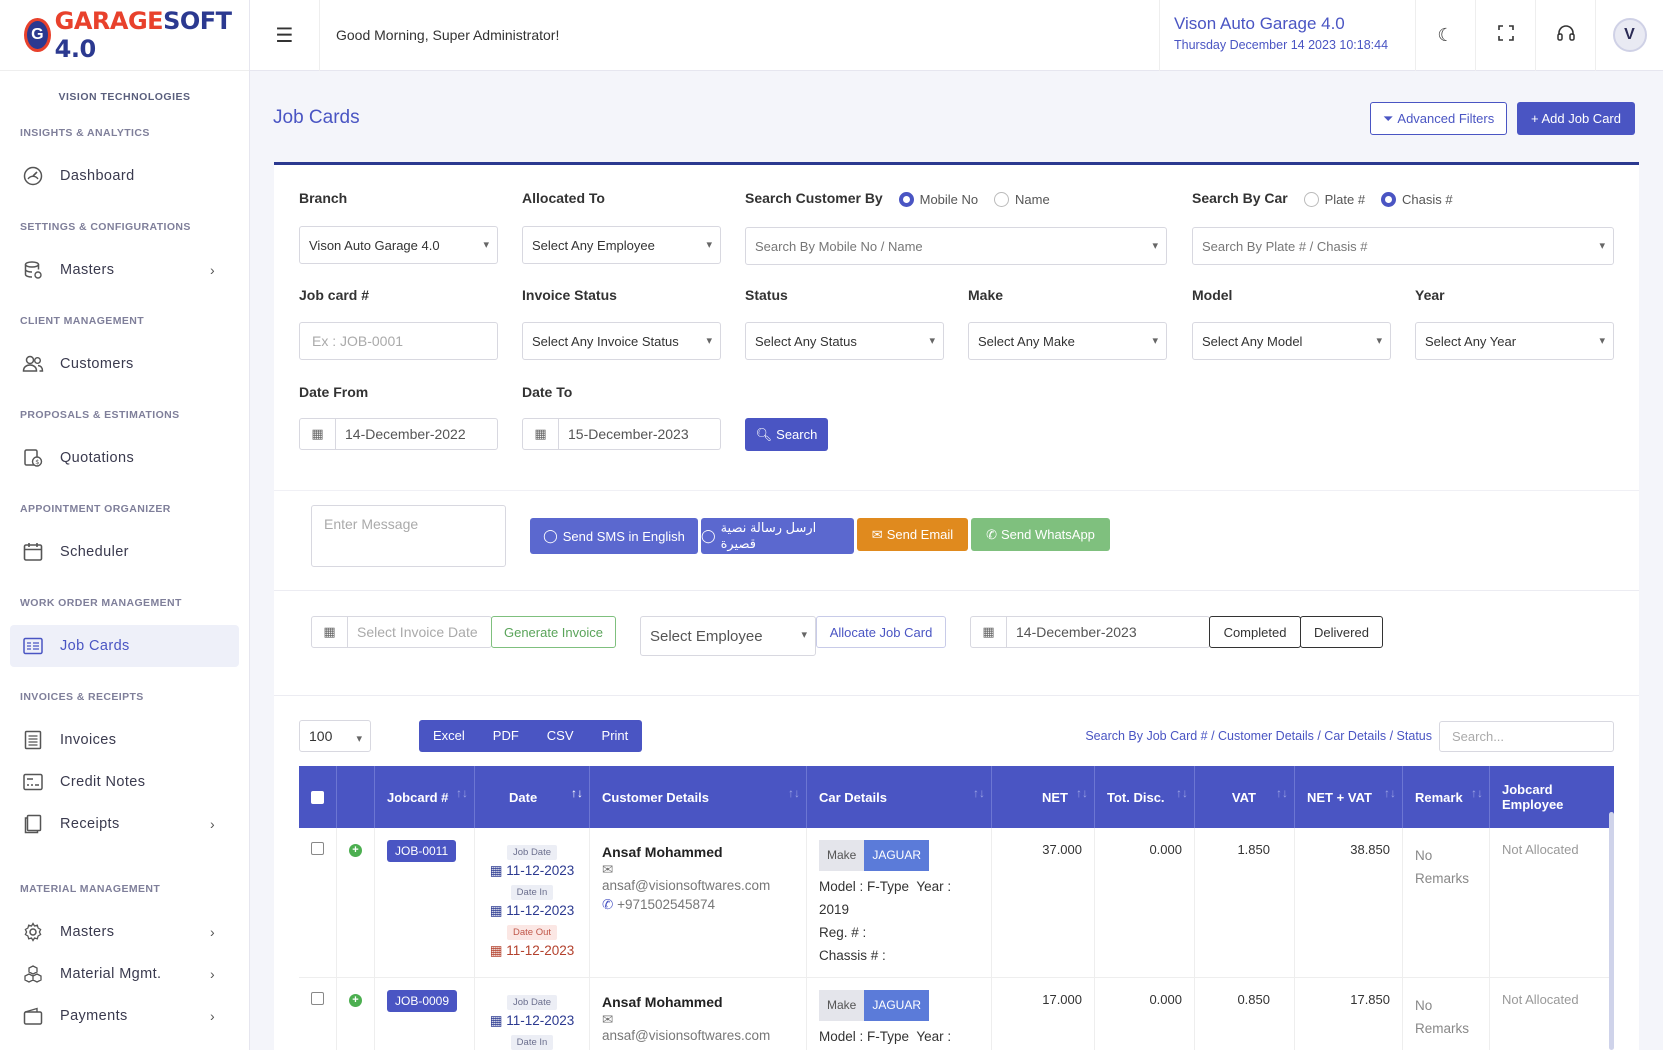  Describe the element at coordinates (777, 536) in the screenshot. I see `send-sms-arabic-button: ◯ ارسل رسالة نصية قصيرة` at that location.